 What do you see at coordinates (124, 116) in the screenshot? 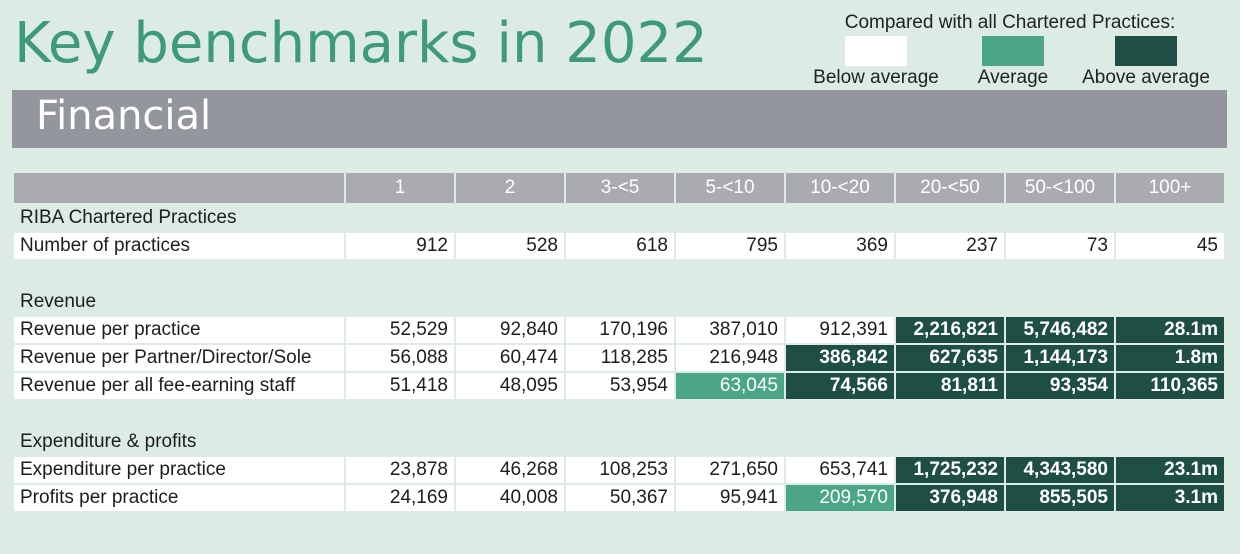
I see `section-title: Financial` at bounding box center [124, 116].